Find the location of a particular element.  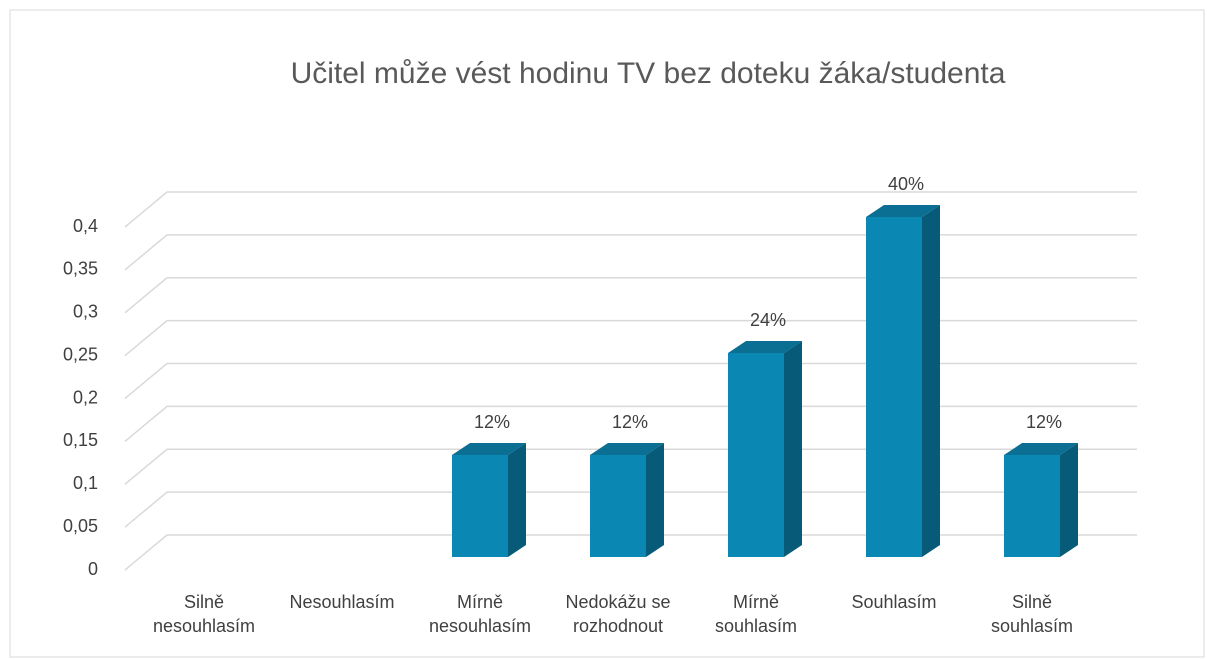

x-tick-label: Silně souhlasím is located at coordinates (1032, 614).